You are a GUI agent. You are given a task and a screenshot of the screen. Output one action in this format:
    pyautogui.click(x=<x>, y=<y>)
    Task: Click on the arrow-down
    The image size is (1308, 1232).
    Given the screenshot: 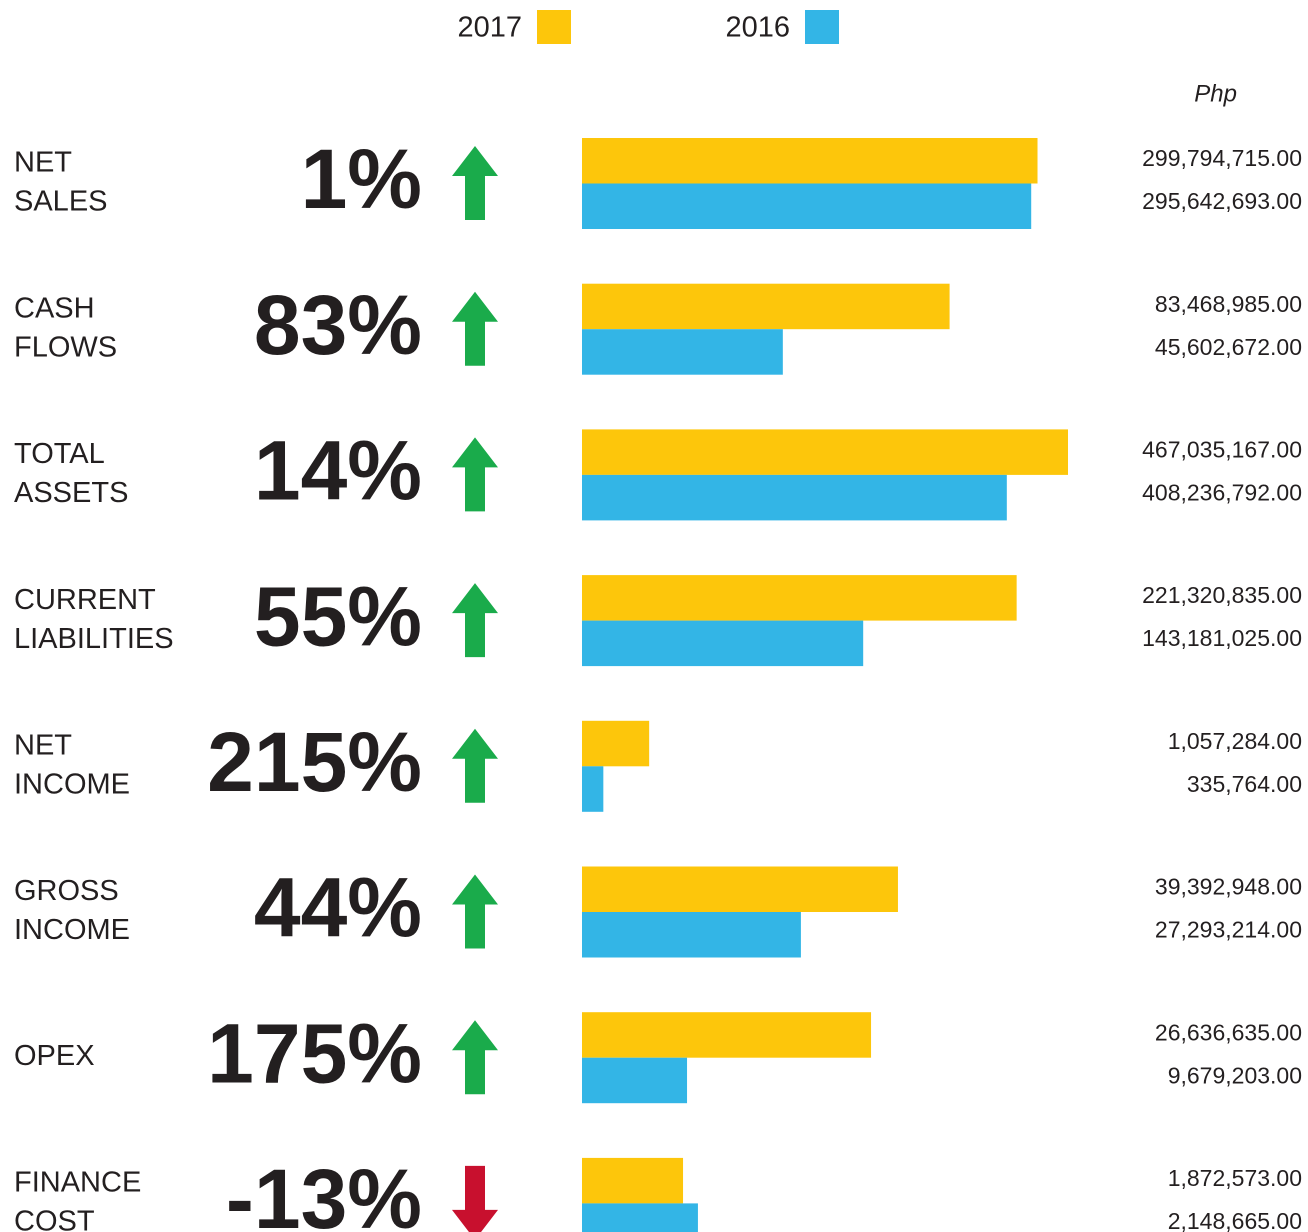 What is the action you would take?
    pyautogui.click(x=475, y=1198)
    